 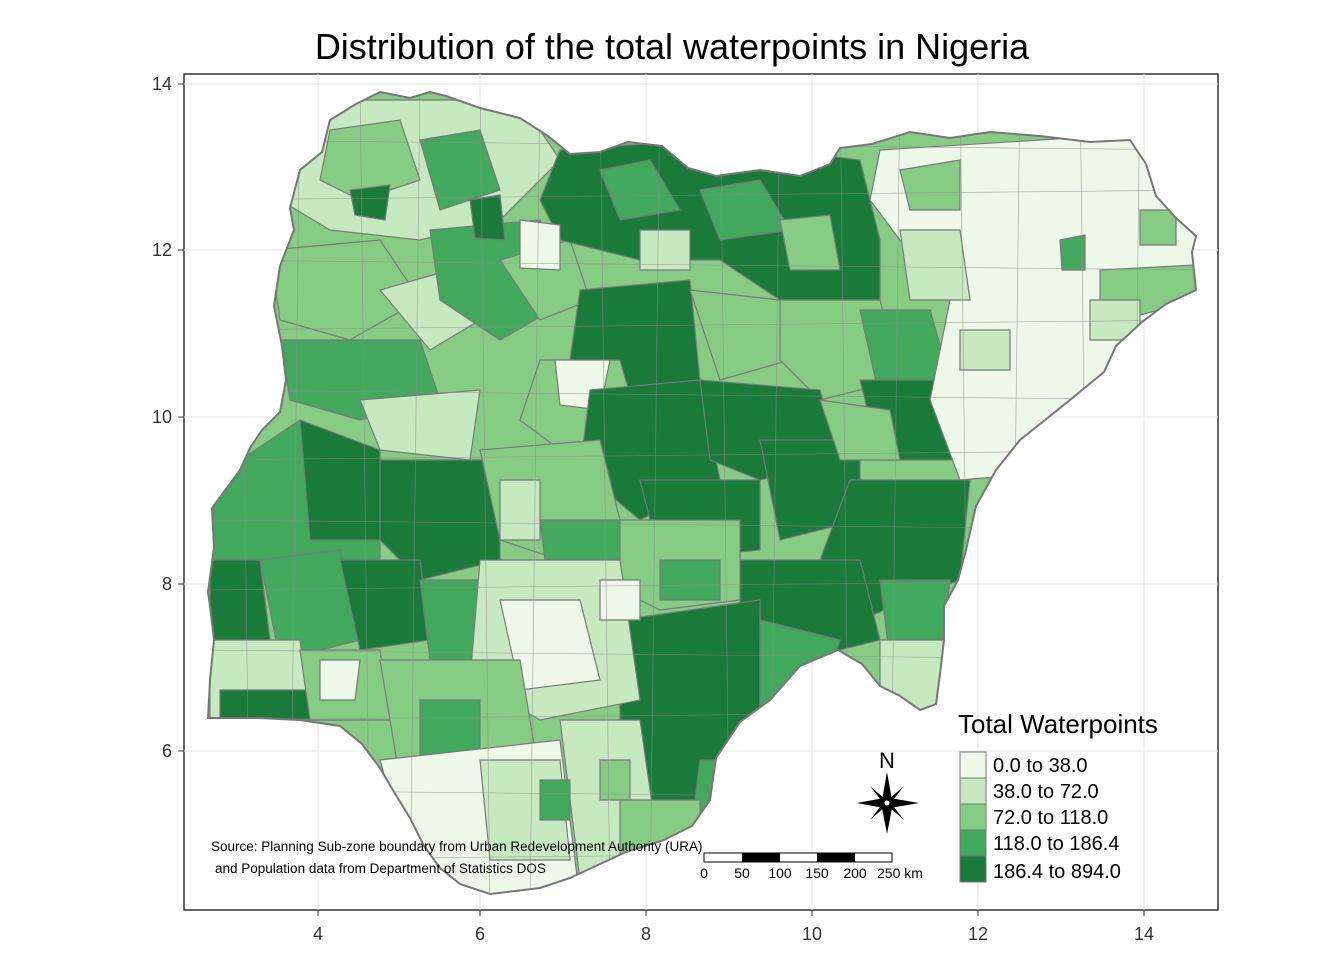 I want to click on y-tick-label: 14, so click(x=162, y=84).